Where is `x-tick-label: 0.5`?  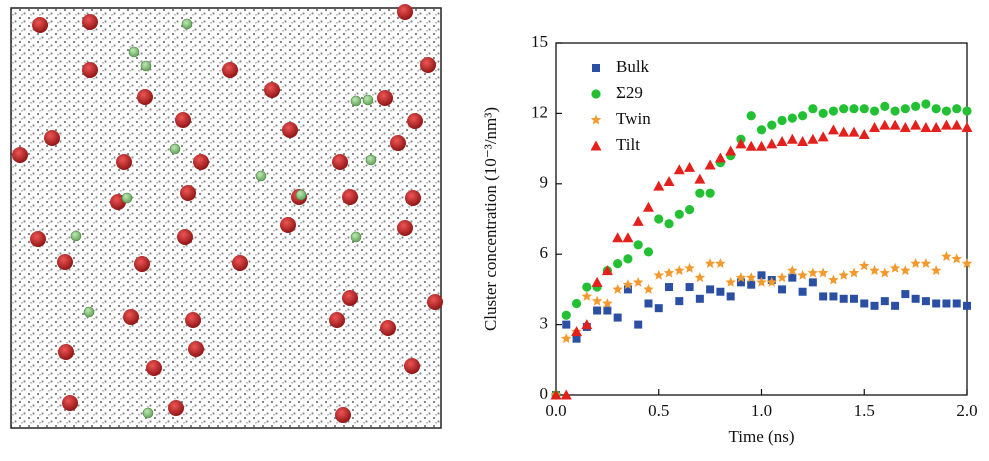
x-tick-label: 0.5 is located at coordinates (658, 410).